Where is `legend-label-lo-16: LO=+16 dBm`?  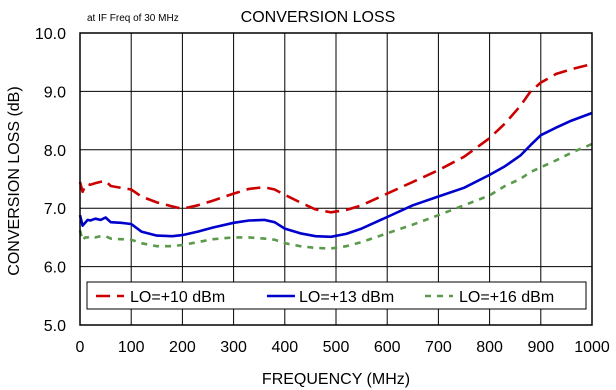 legend-label-lo-16: LO=+16 dBm is located at coordinates (506, 297).